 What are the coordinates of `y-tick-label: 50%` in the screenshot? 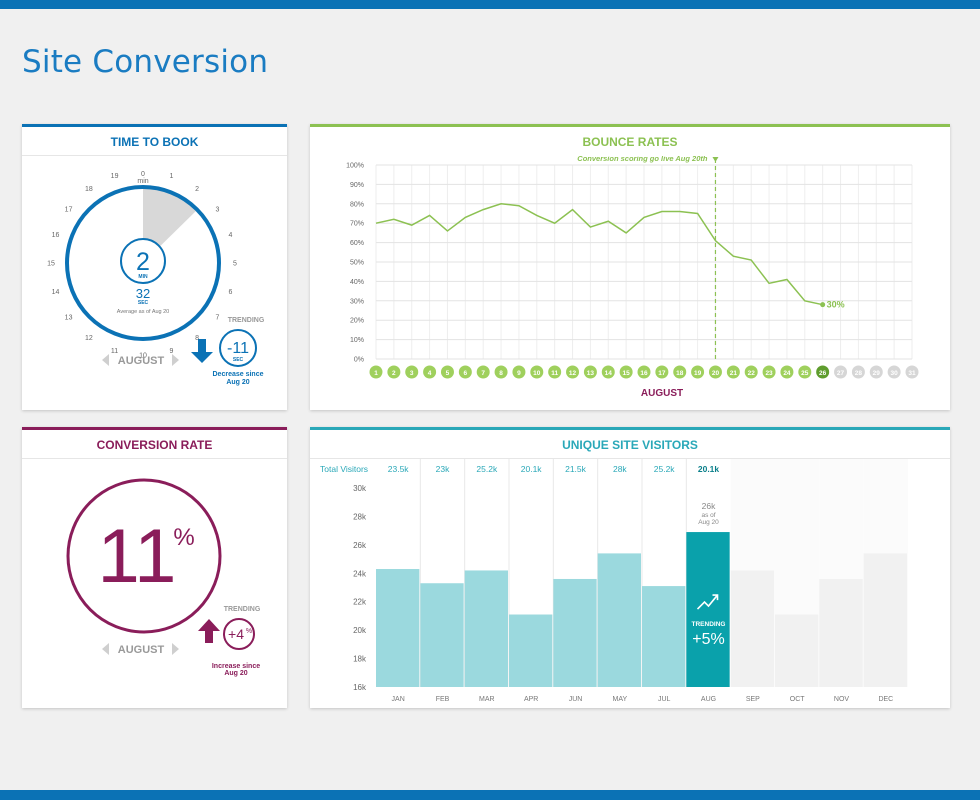 It's located at (357, 263).